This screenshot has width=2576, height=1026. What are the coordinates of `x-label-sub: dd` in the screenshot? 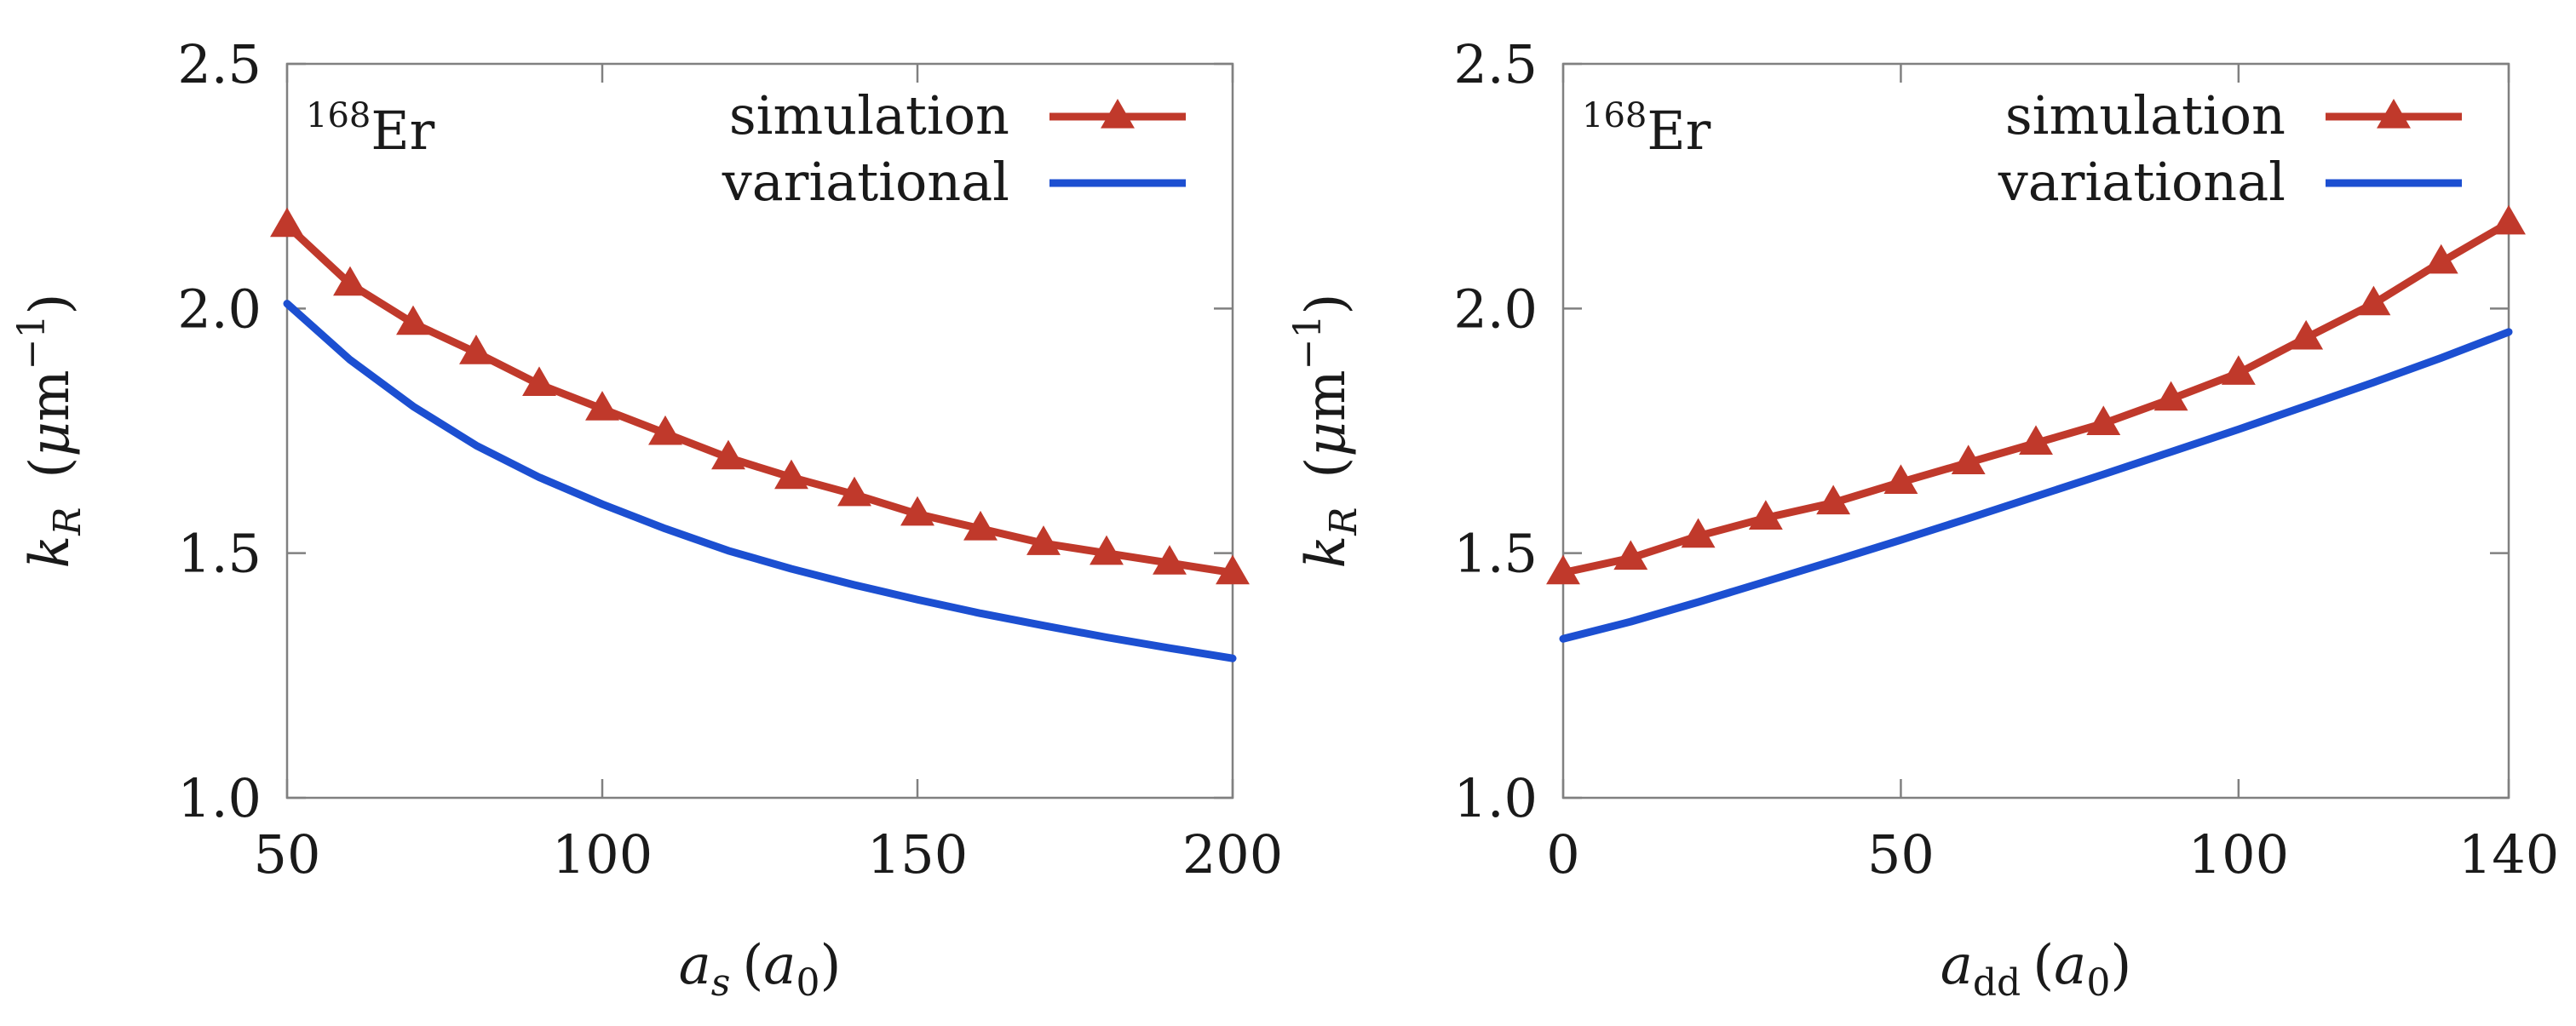 It's located at (1997, 983).